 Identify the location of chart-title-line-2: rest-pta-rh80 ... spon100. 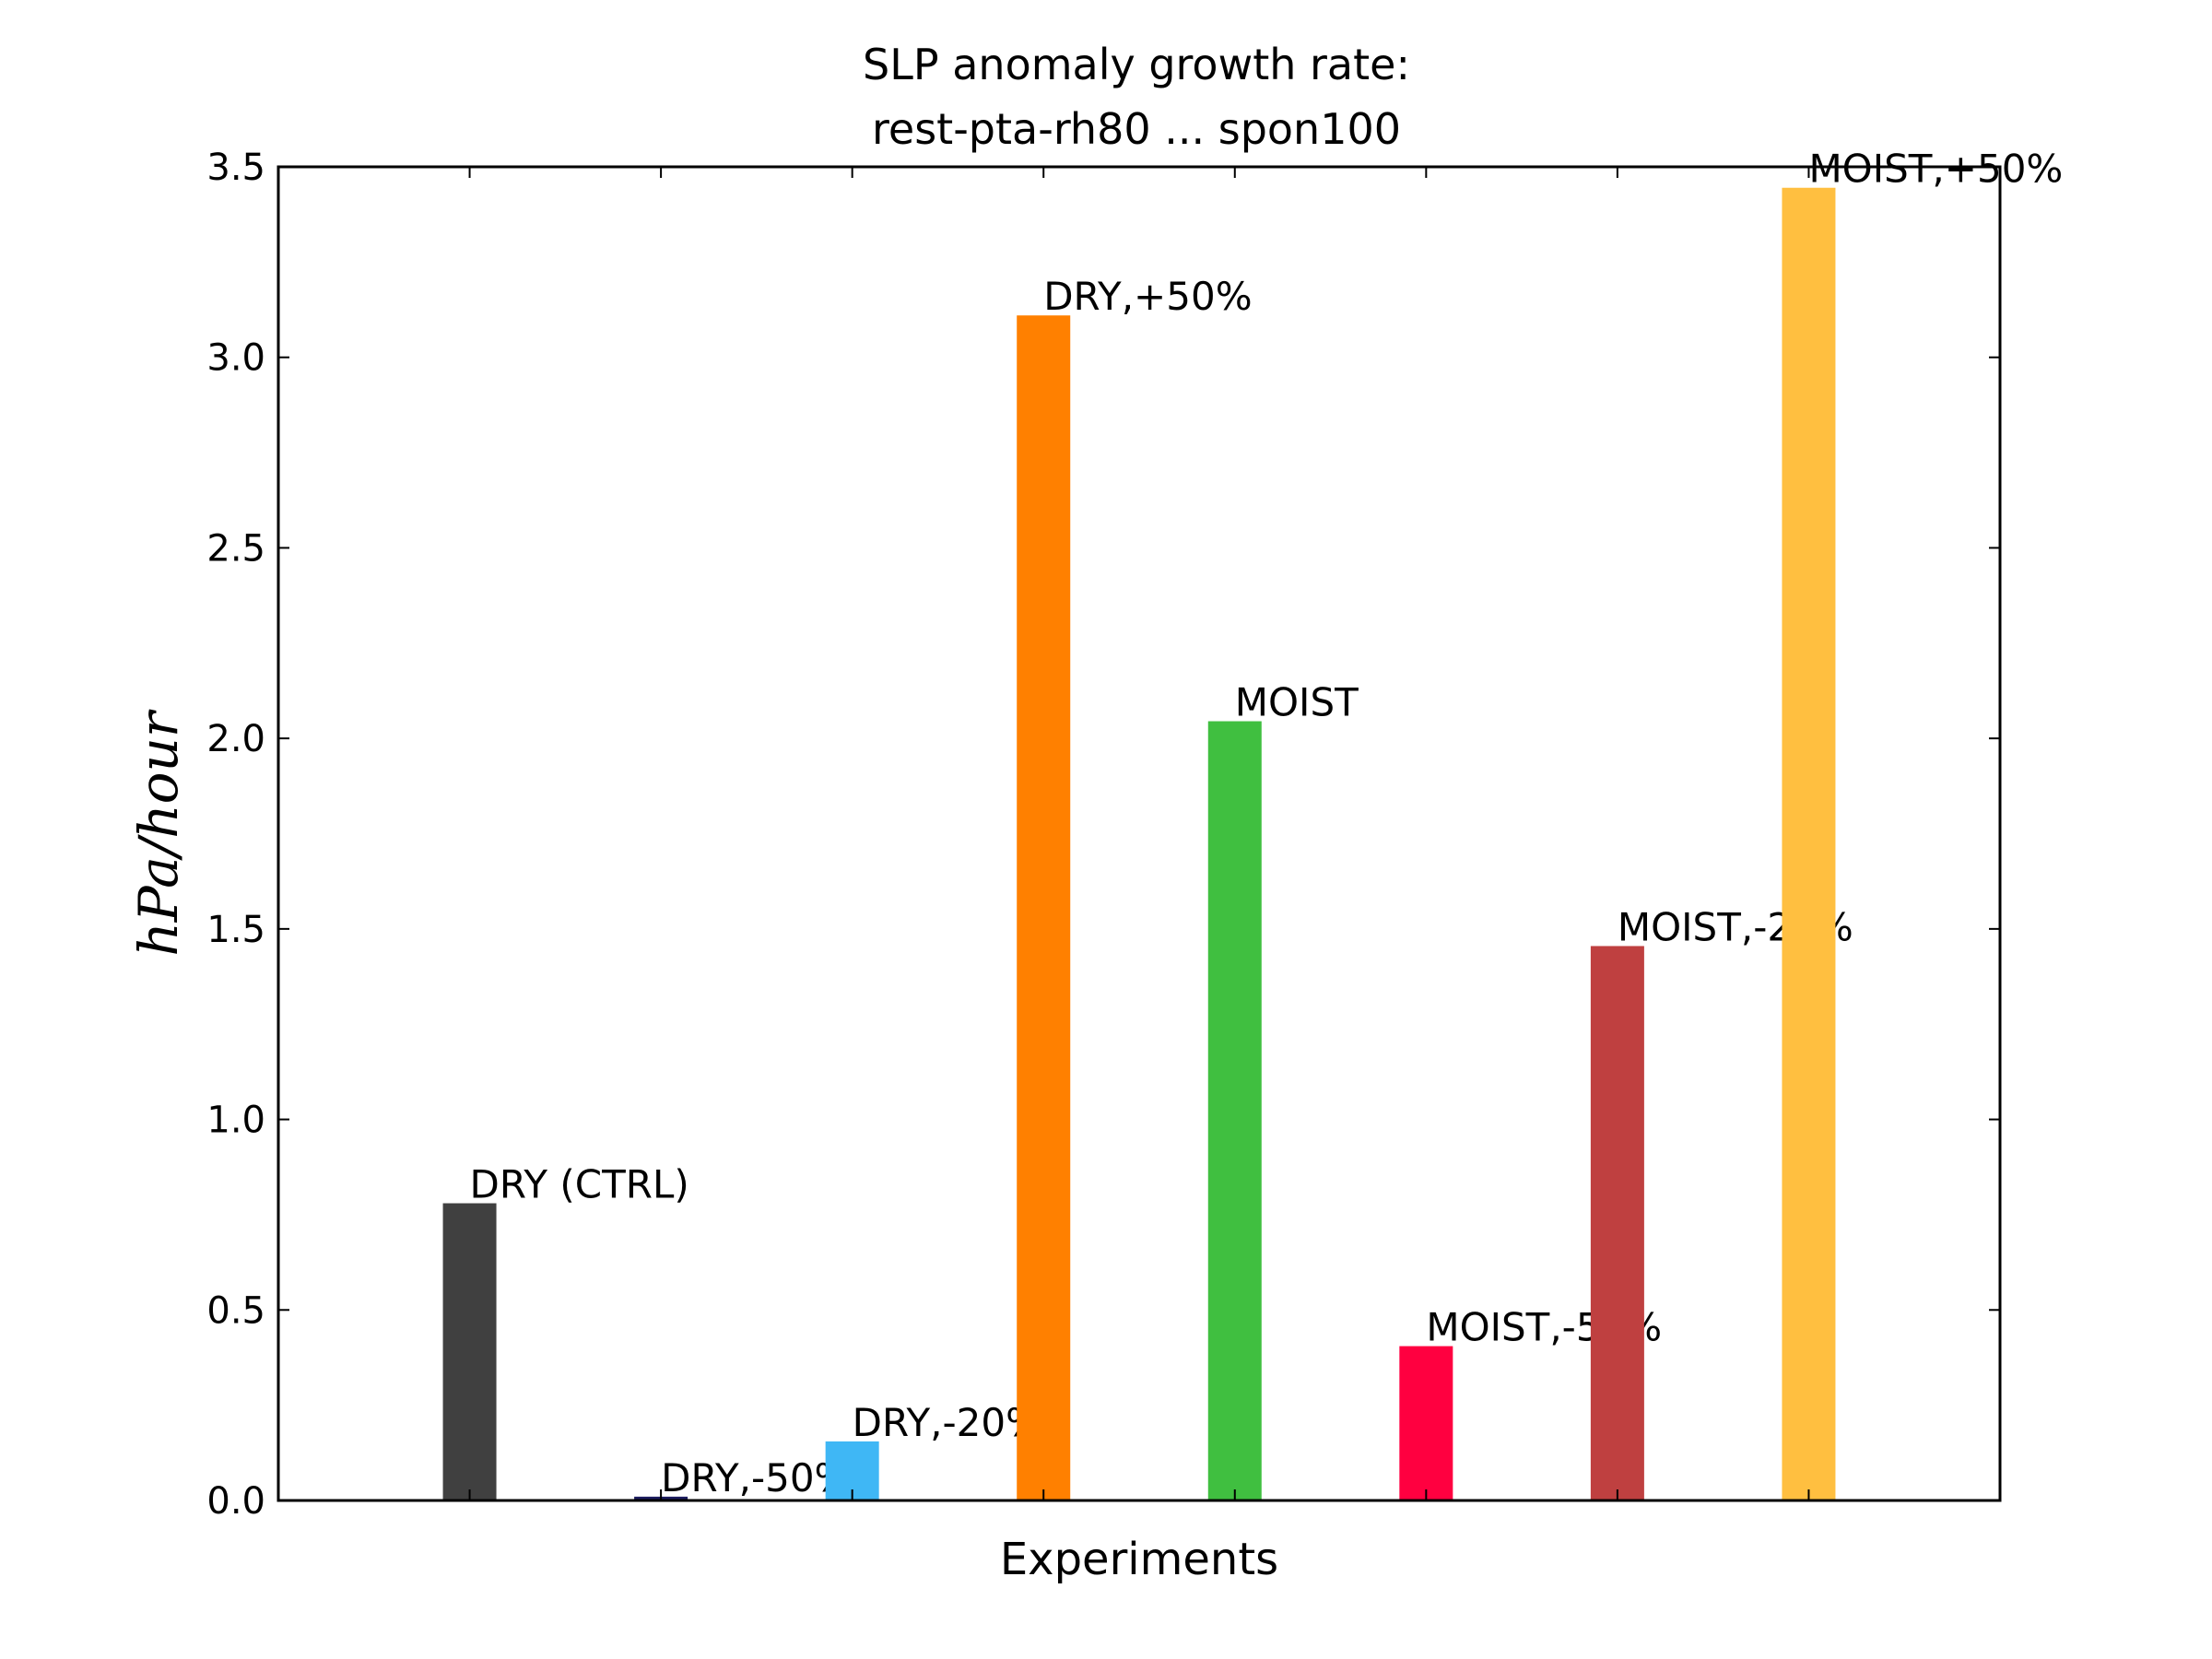
(1136, 129).